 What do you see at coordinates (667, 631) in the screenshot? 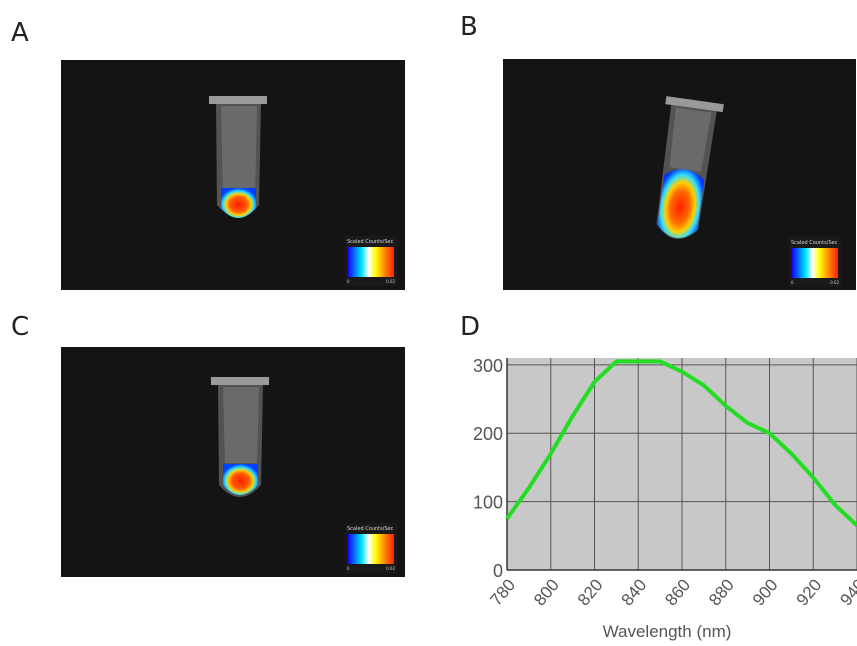
I see `x-axis-label: Wavelength (nm)` at bounding box center [667, 631].